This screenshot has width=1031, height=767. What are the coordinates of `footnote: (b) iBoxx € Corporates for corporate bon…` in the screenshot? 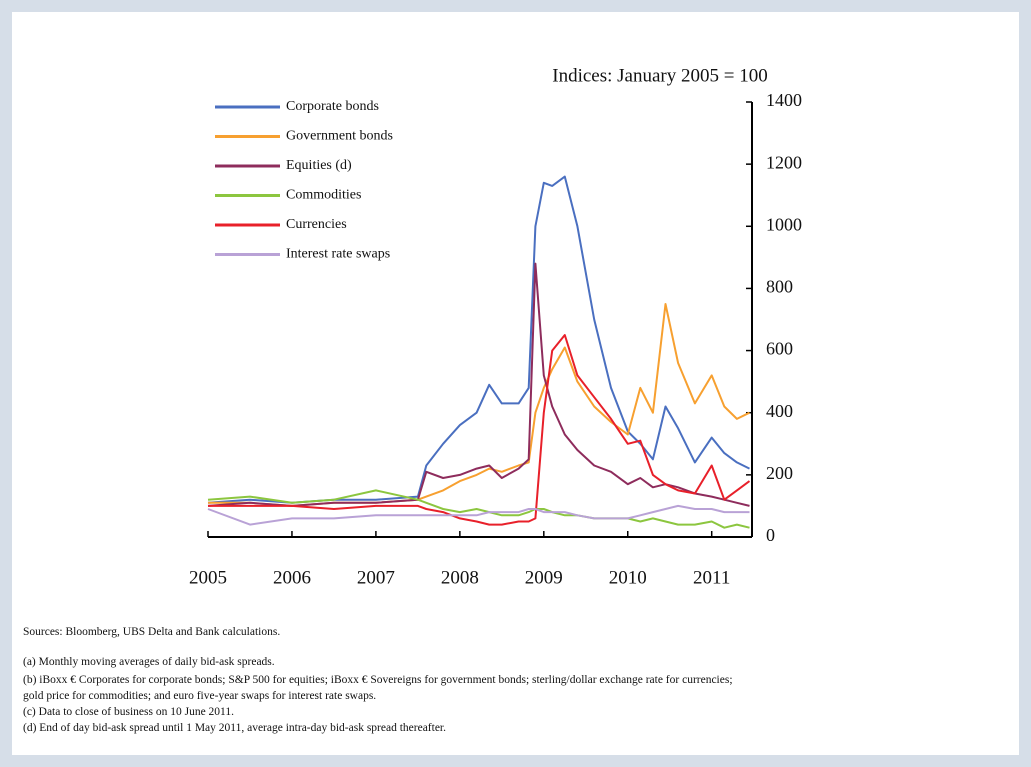 It's located at (378, 680).